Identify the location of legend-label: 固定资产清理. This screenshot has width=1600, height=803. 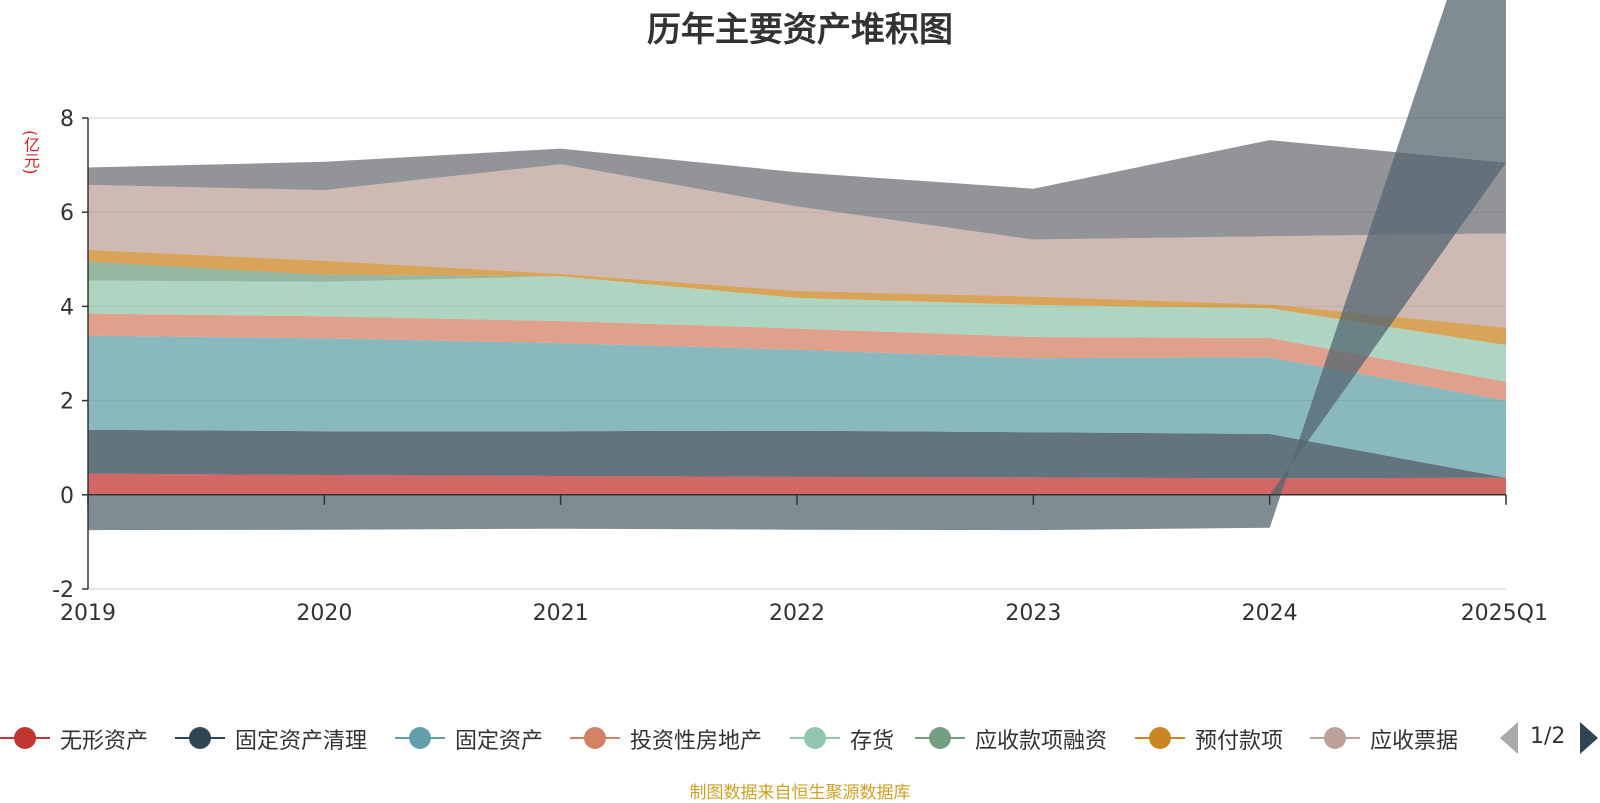
(301, 741).